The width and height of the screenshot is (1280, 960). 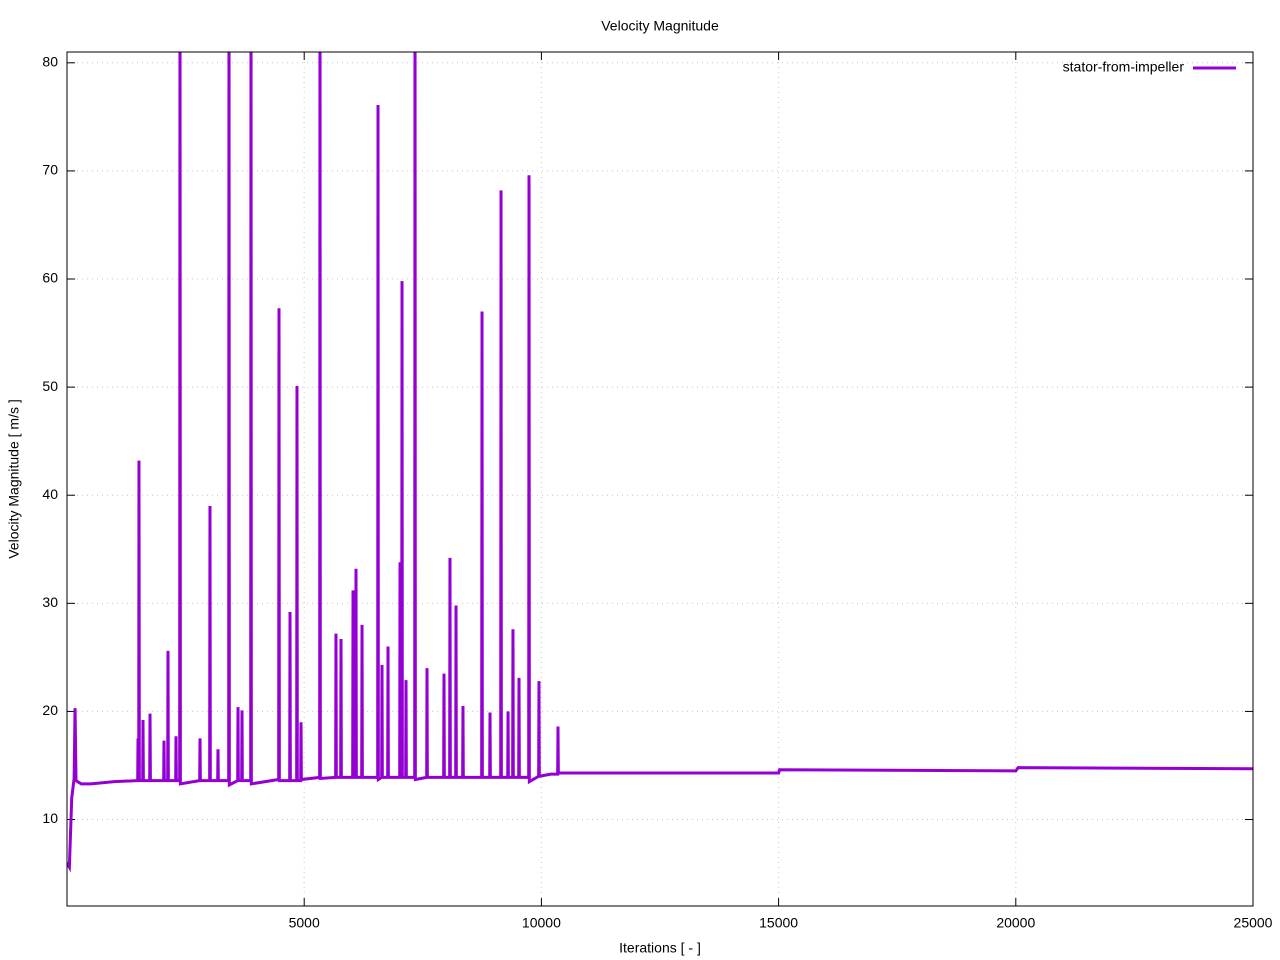 What do you see at coordinates (50, 818) in the screenshot?
I see `y-tick-label: 10` at bounding box center [50, 818].